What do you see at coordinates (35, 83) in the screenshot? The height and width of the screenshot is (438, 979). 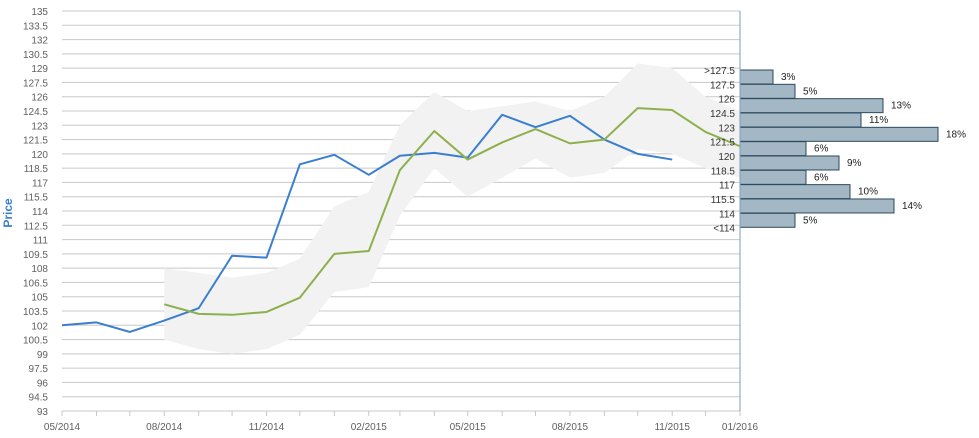 I see `y-tick-label: 127.5` at bounding box center [35, 83].